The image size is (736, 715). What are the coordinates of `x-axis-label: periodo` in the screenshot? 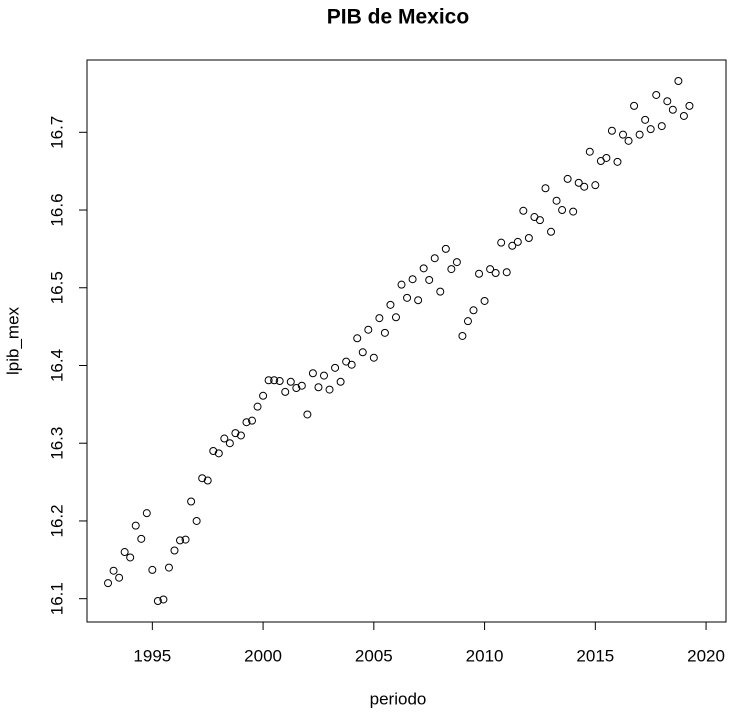 It's located at (398, 698).